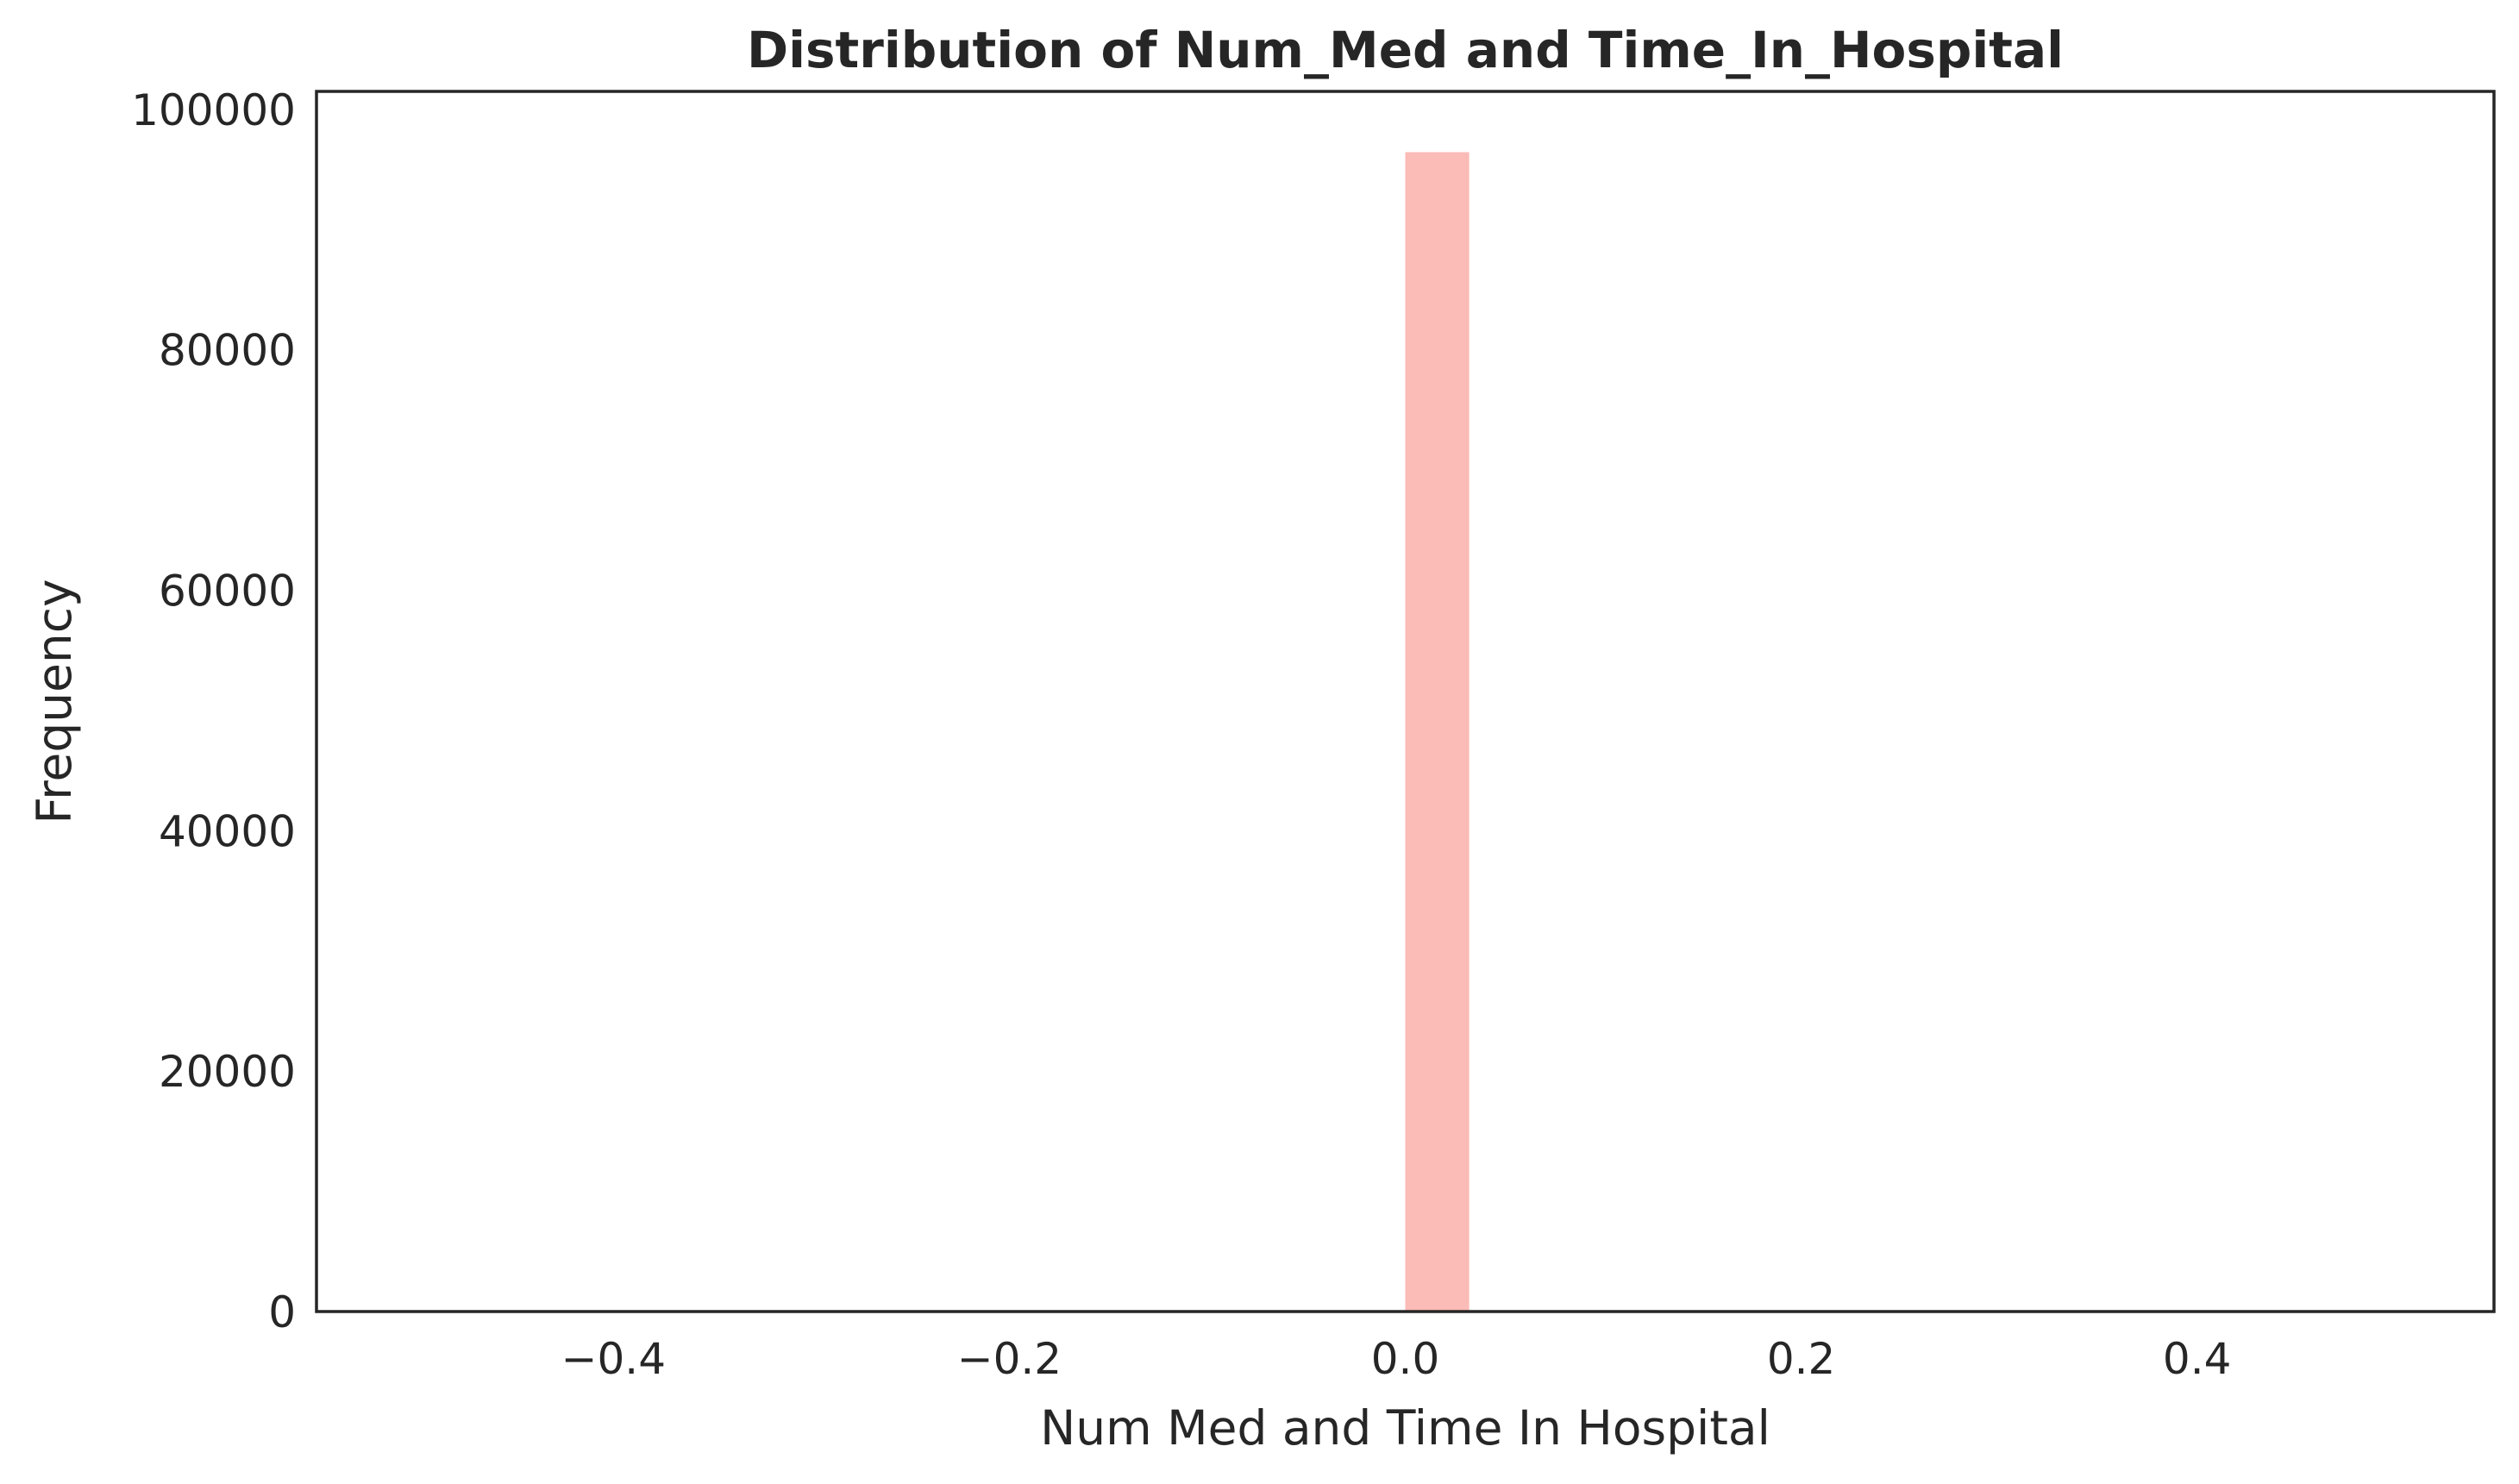  Describe the element at coordinates (282, 1312) in the screenshot. I see `y-tick-label: 0` at that location.